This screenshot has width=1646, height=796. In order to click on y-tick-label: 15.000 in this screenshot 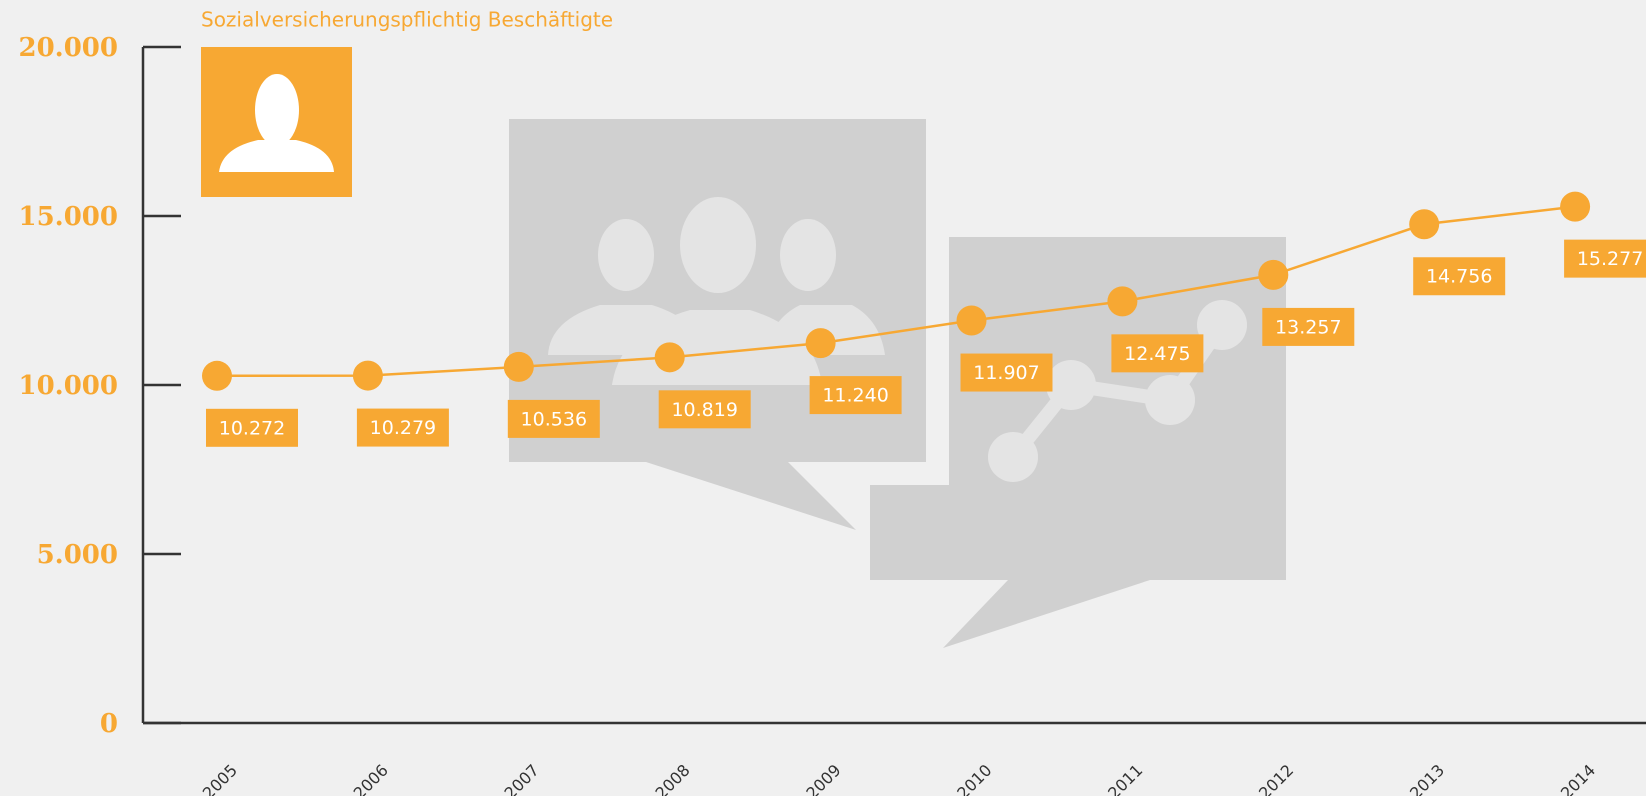, I will do `click(68, 217)`.